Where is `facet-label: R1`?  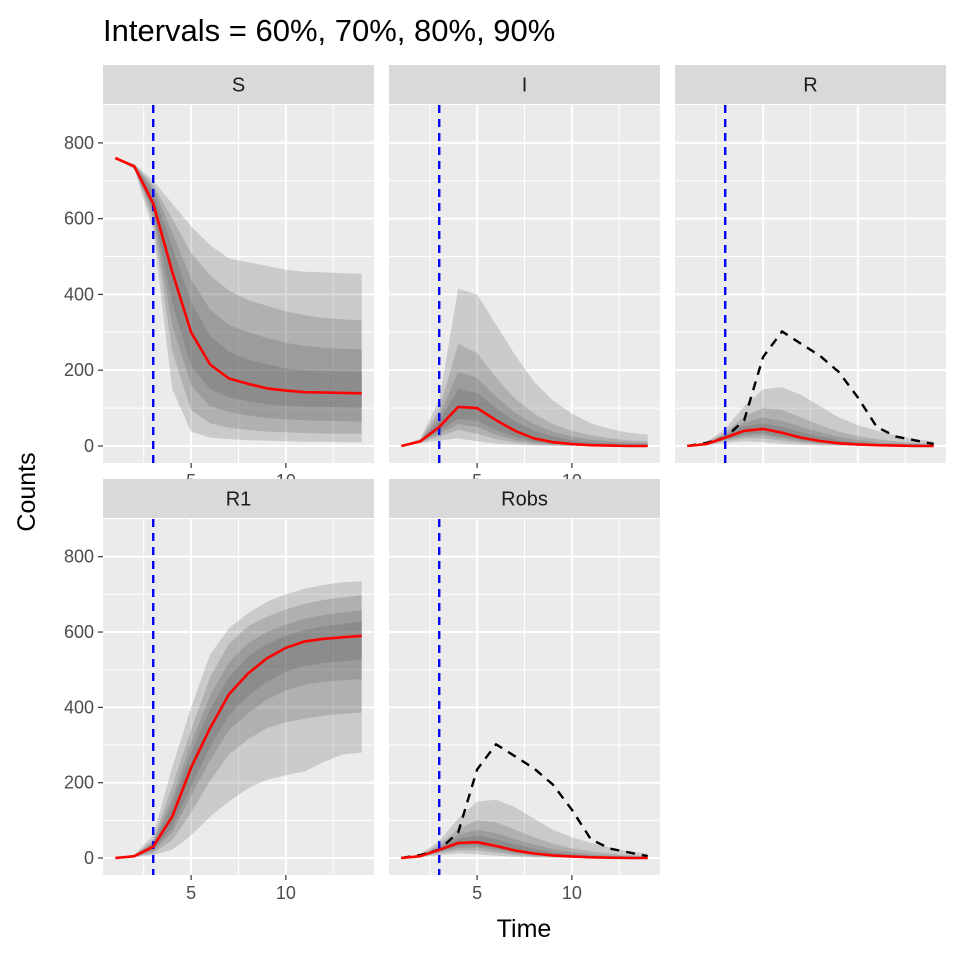 facet-label: R1 is located at coordinates (239, 500).